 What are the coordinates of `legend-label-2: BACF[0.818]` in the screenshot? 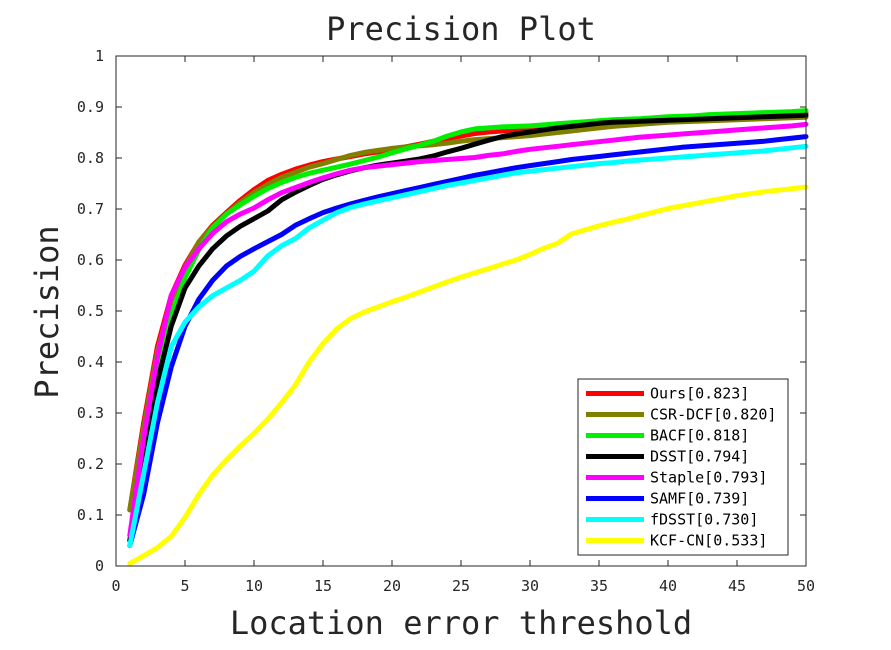 It's located at (699, 436).